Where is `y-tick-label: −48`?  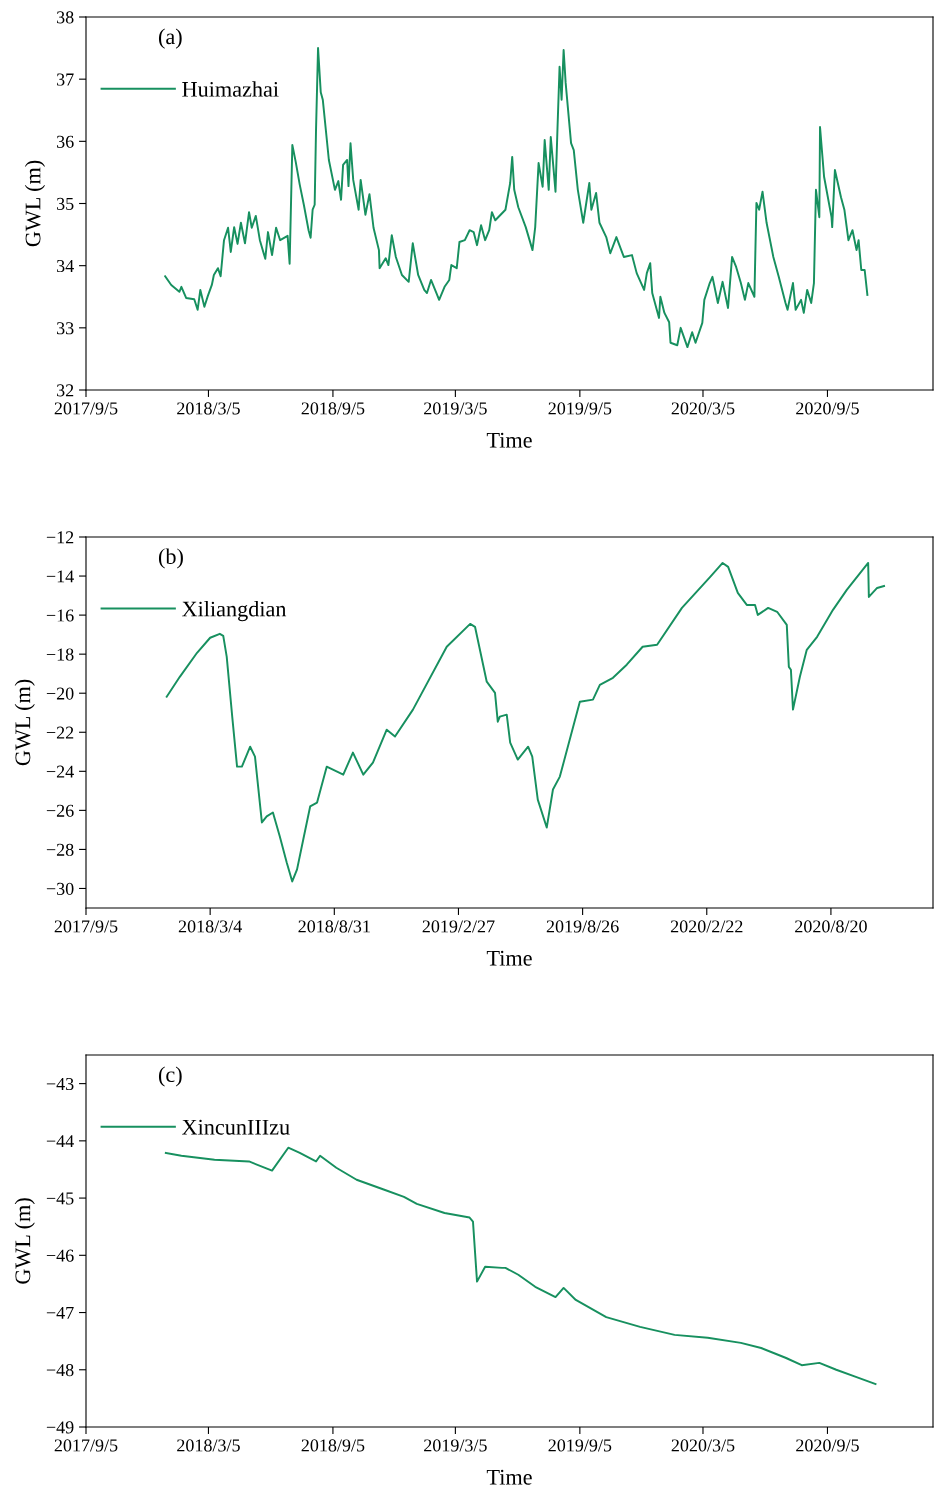 y-tick-label: −48 is located at coordinates (60, 1370).